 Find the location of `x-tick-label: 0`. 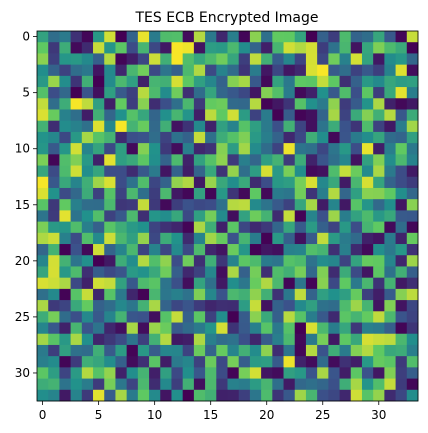

x-tick-label: 0 is located at coordinates (43, 415).